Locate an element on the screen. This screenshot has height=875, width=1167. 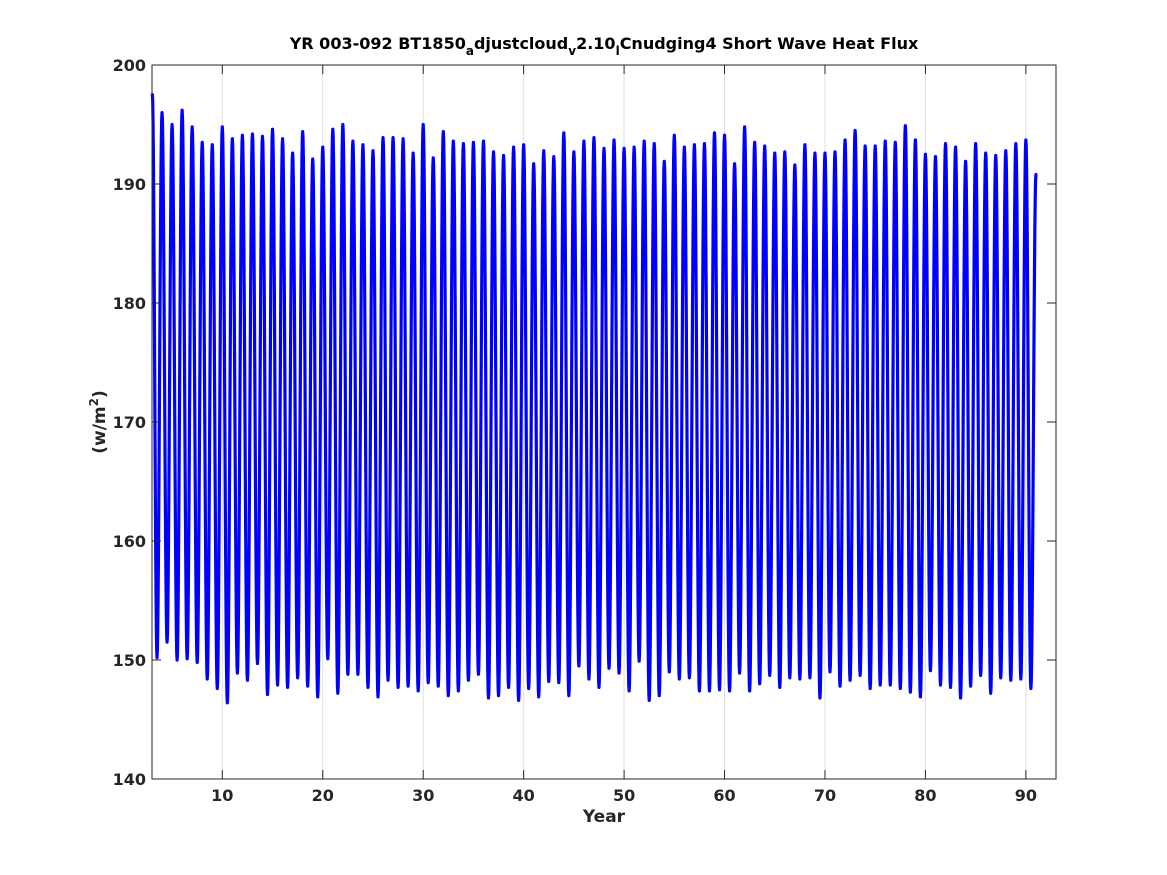
y-tick-label: 190 is located at coordinates (129, 184).